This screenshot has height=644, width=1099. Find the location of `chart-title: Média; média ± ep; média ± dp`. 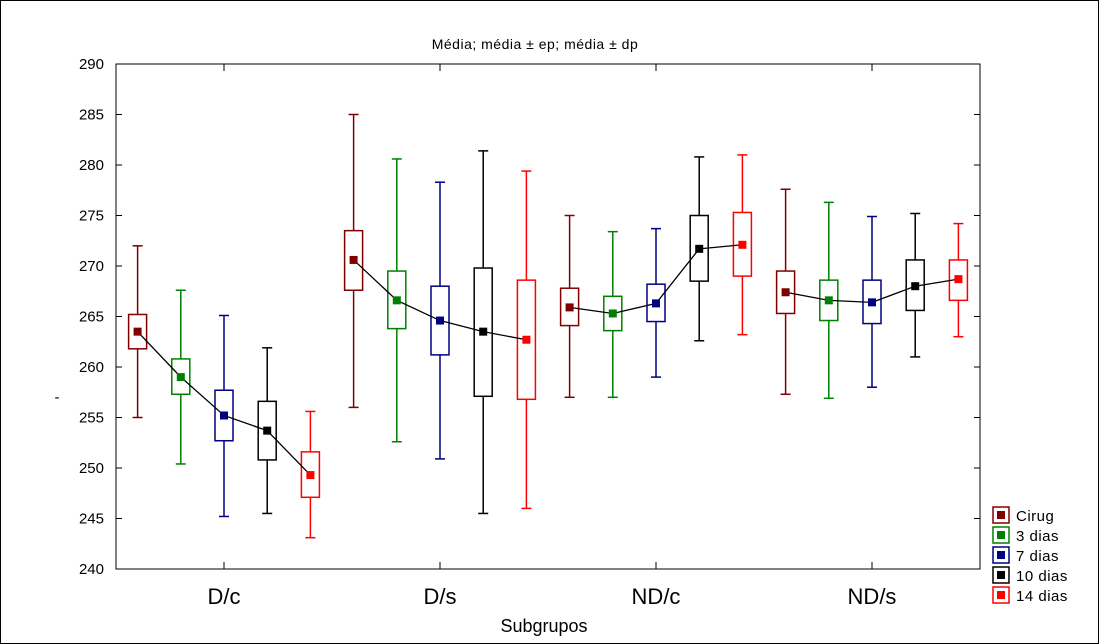

chart-title: Média; média ± ep; média ± dp is located at coordinates (535, 44).